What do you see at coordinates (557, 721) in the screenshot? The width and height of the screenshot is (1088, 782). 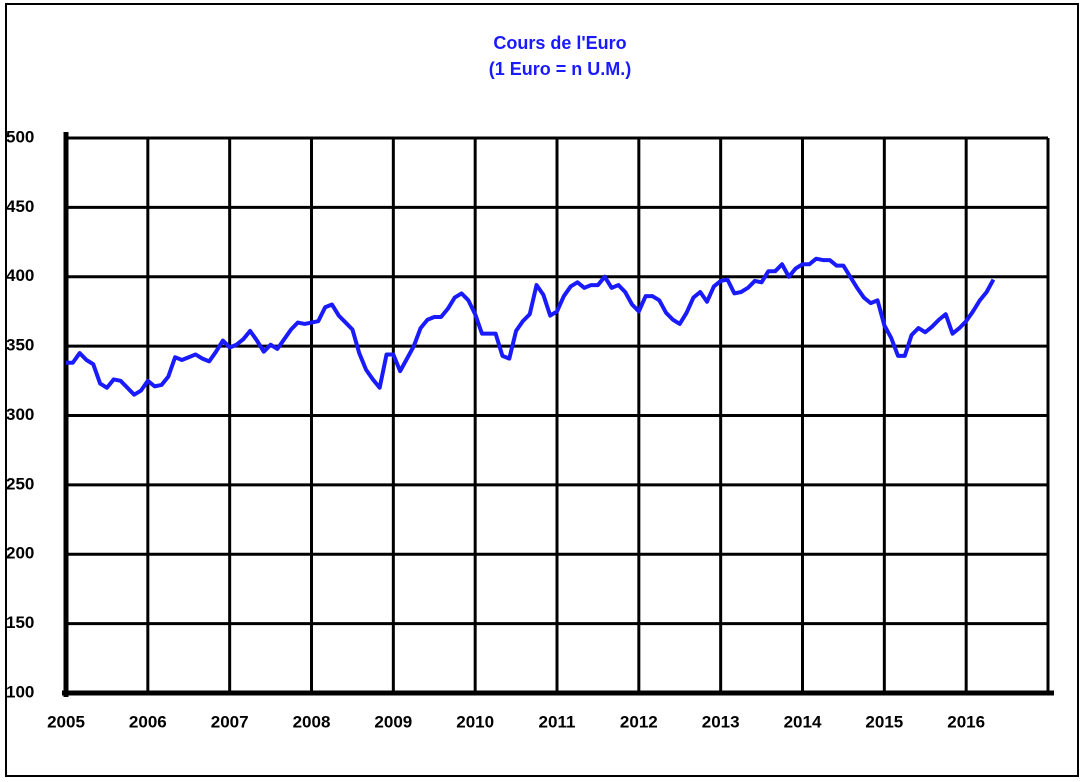 I see `x-tick-label: 2011` at bounding box center [557, 721].